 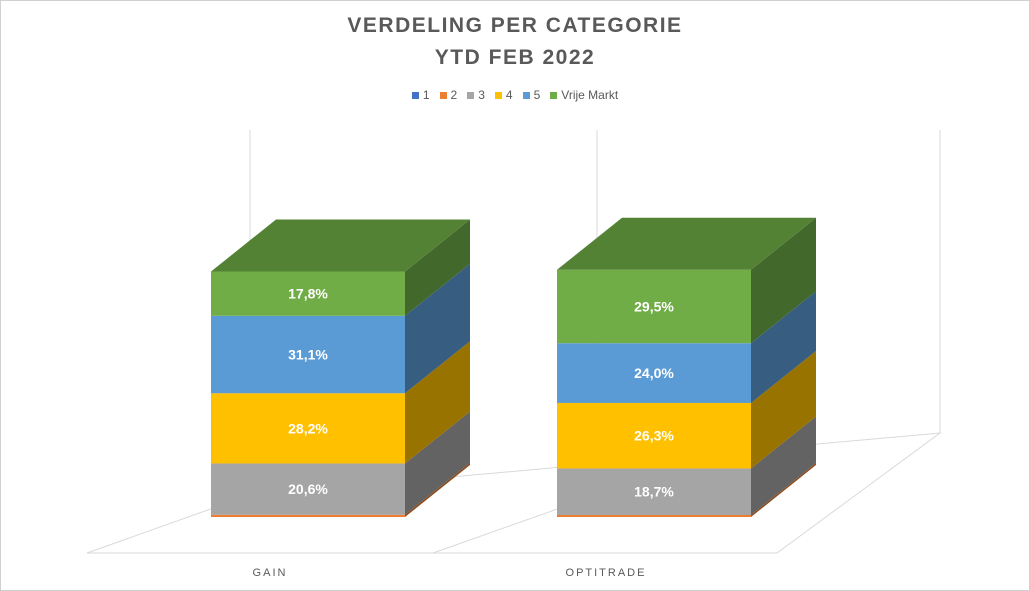 I want to click on category-label-optitrade: OPTITRADE, so click(x=606, y=573).